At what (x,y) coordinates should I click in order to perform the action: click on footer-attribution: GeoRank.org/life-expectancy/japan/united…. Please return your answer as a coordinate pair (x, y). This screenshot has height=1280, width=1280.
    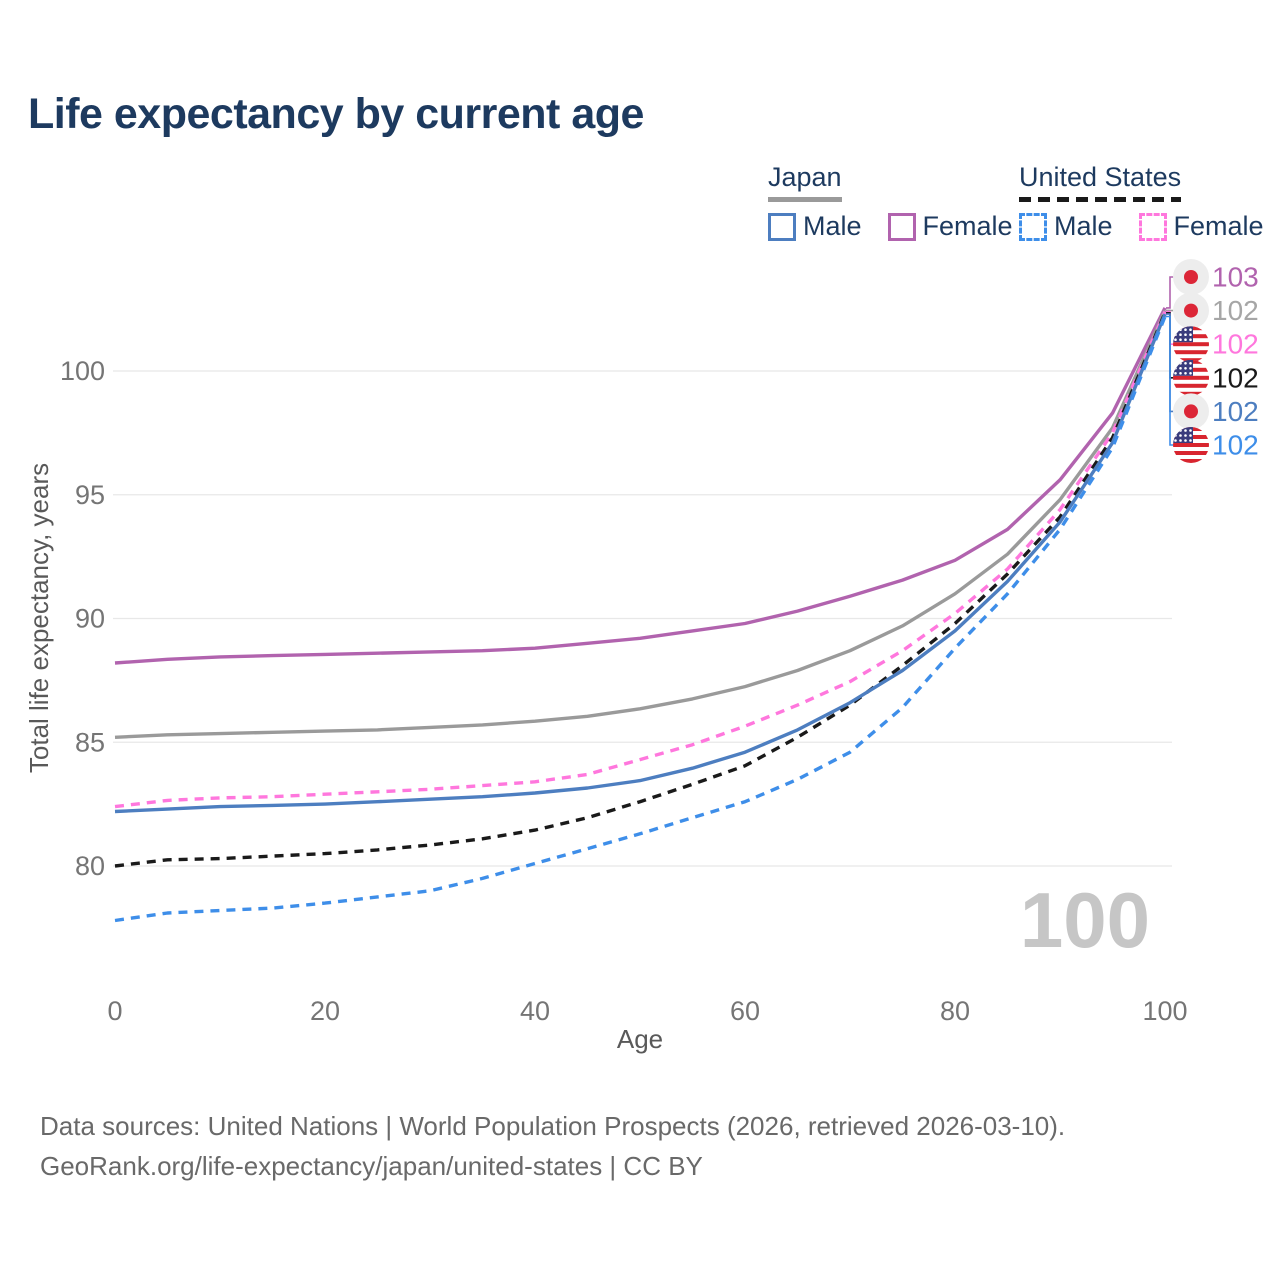
    Looking at the image, I should click on (371, 1166).